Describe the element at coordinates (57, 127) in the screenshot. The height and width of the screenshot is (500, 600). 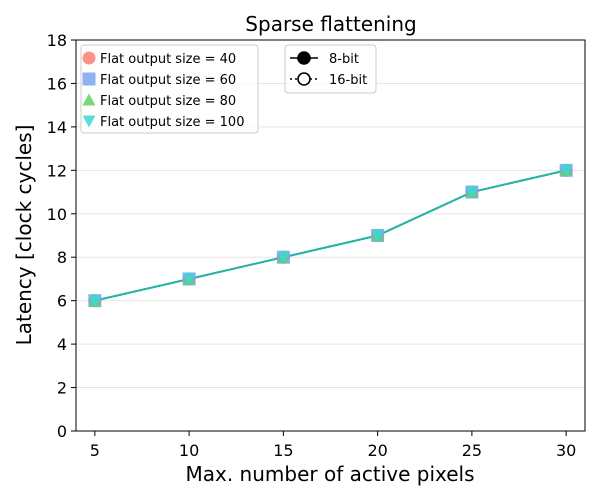
I see `y-tick-label: 14` at that location.